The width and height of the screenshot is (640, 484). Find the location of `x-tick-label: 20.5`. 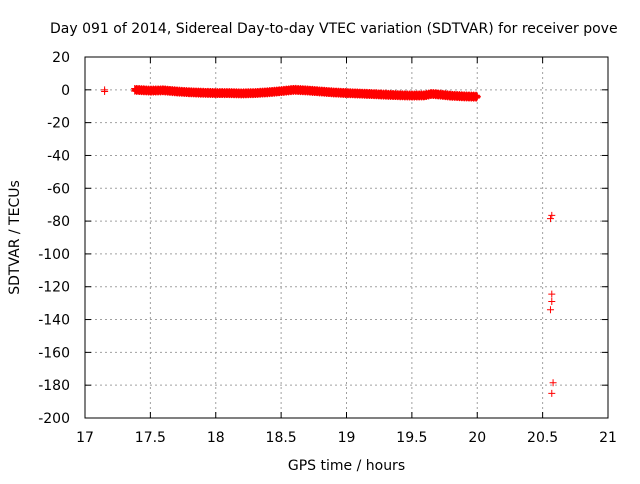

x-tick-label: 20.5 is located at coordinates (542, 438).